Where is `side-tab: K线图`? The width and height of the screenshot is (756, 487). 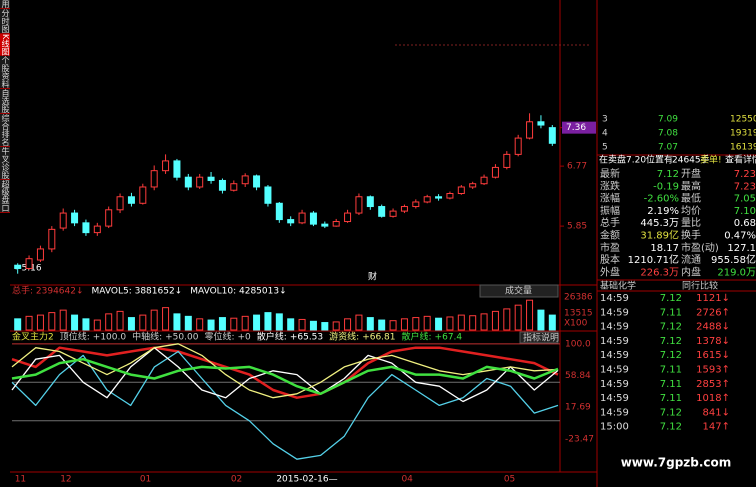
side-tab: K线图 is located at coordinates (5, 45).